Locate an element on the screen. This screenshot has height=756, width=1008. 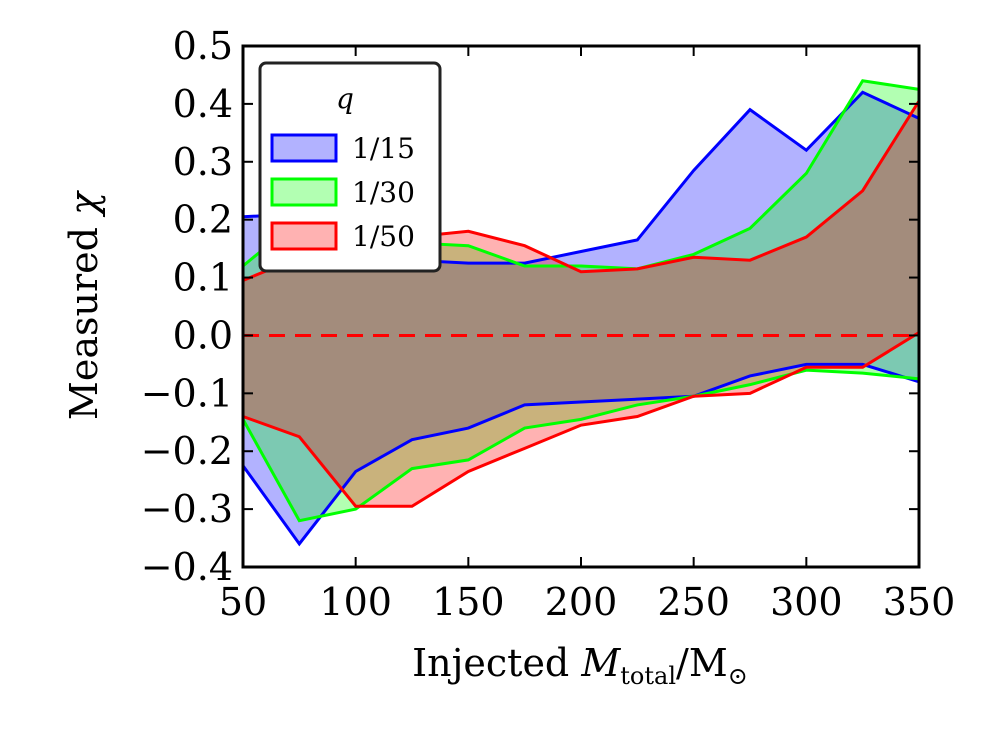
y-tick-label: 0.4 is located at coordinates (203, 104).